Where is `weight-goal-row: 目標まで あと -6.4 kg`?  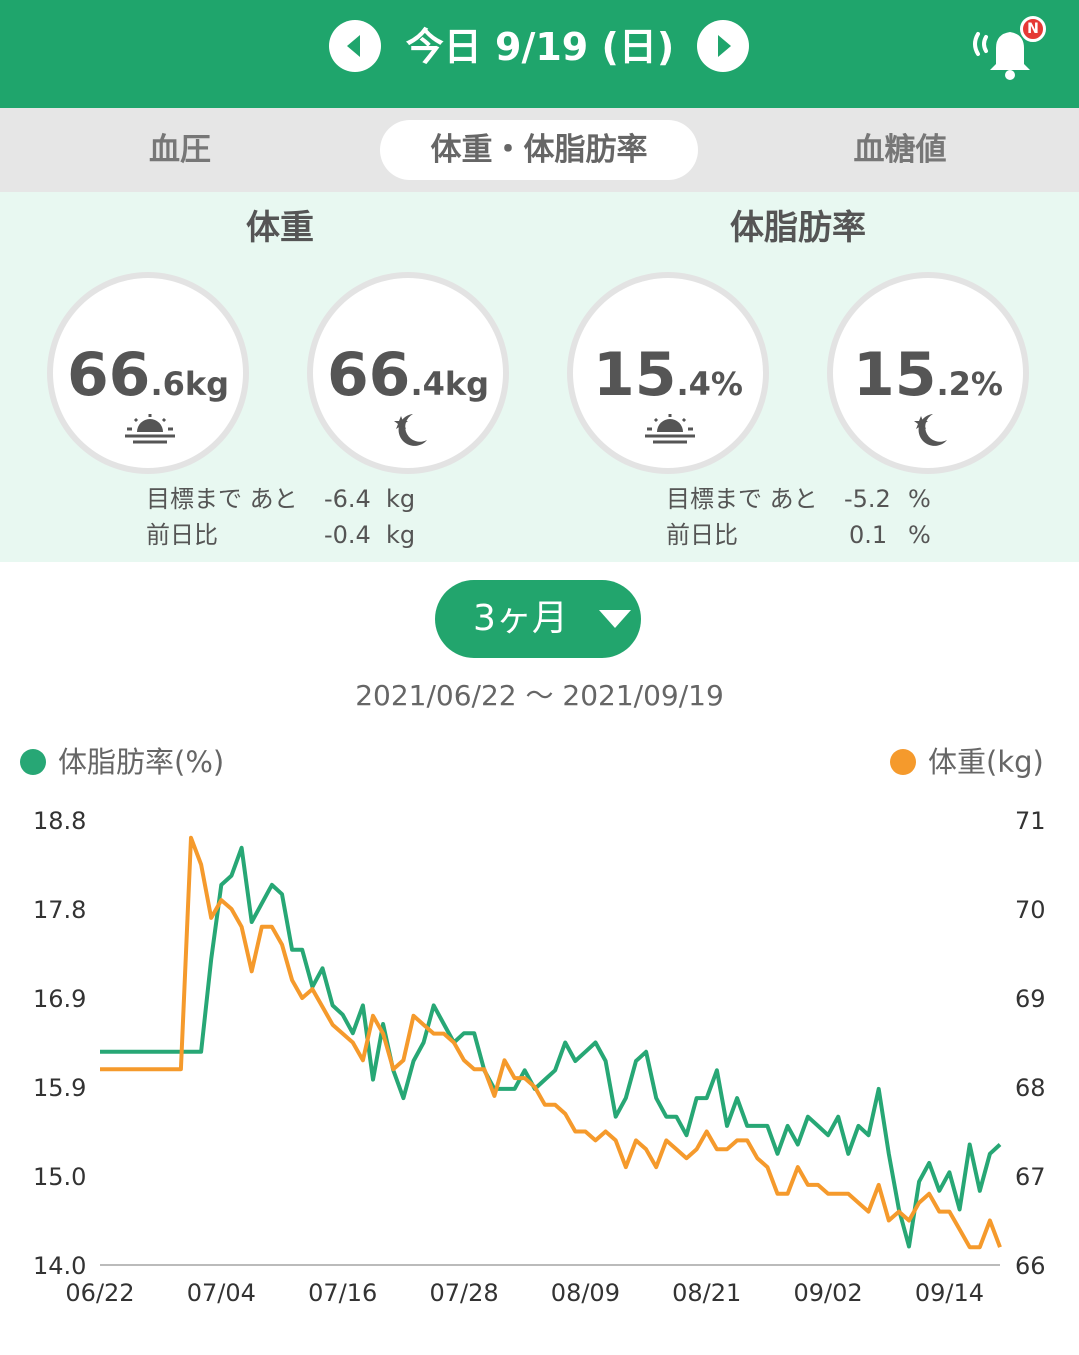 weight-goal-row: 目標まで あと -6.4 kg is located at coordinates (296, 499).